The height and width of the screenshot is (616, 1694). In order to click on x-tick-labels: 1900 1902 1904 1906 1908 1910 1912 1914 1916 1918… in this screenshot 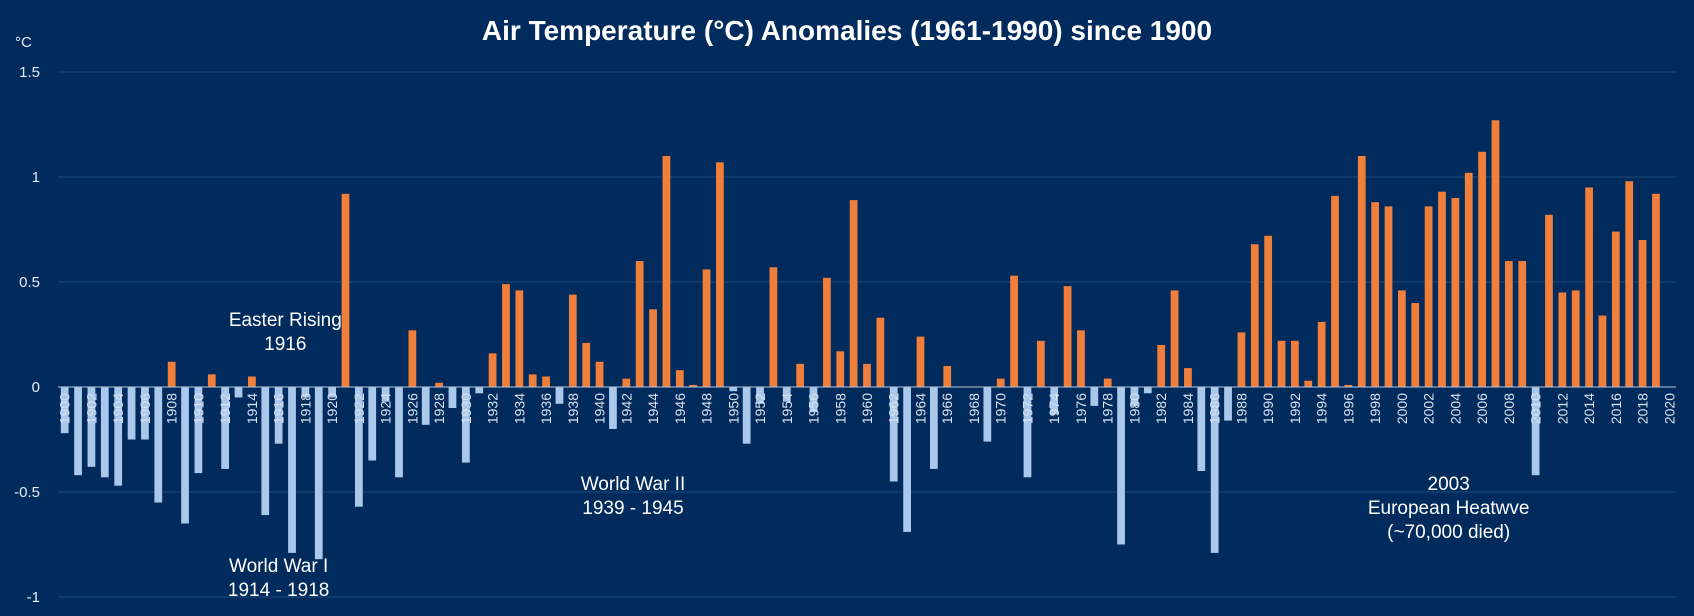, I will do `click(867, 408)`.